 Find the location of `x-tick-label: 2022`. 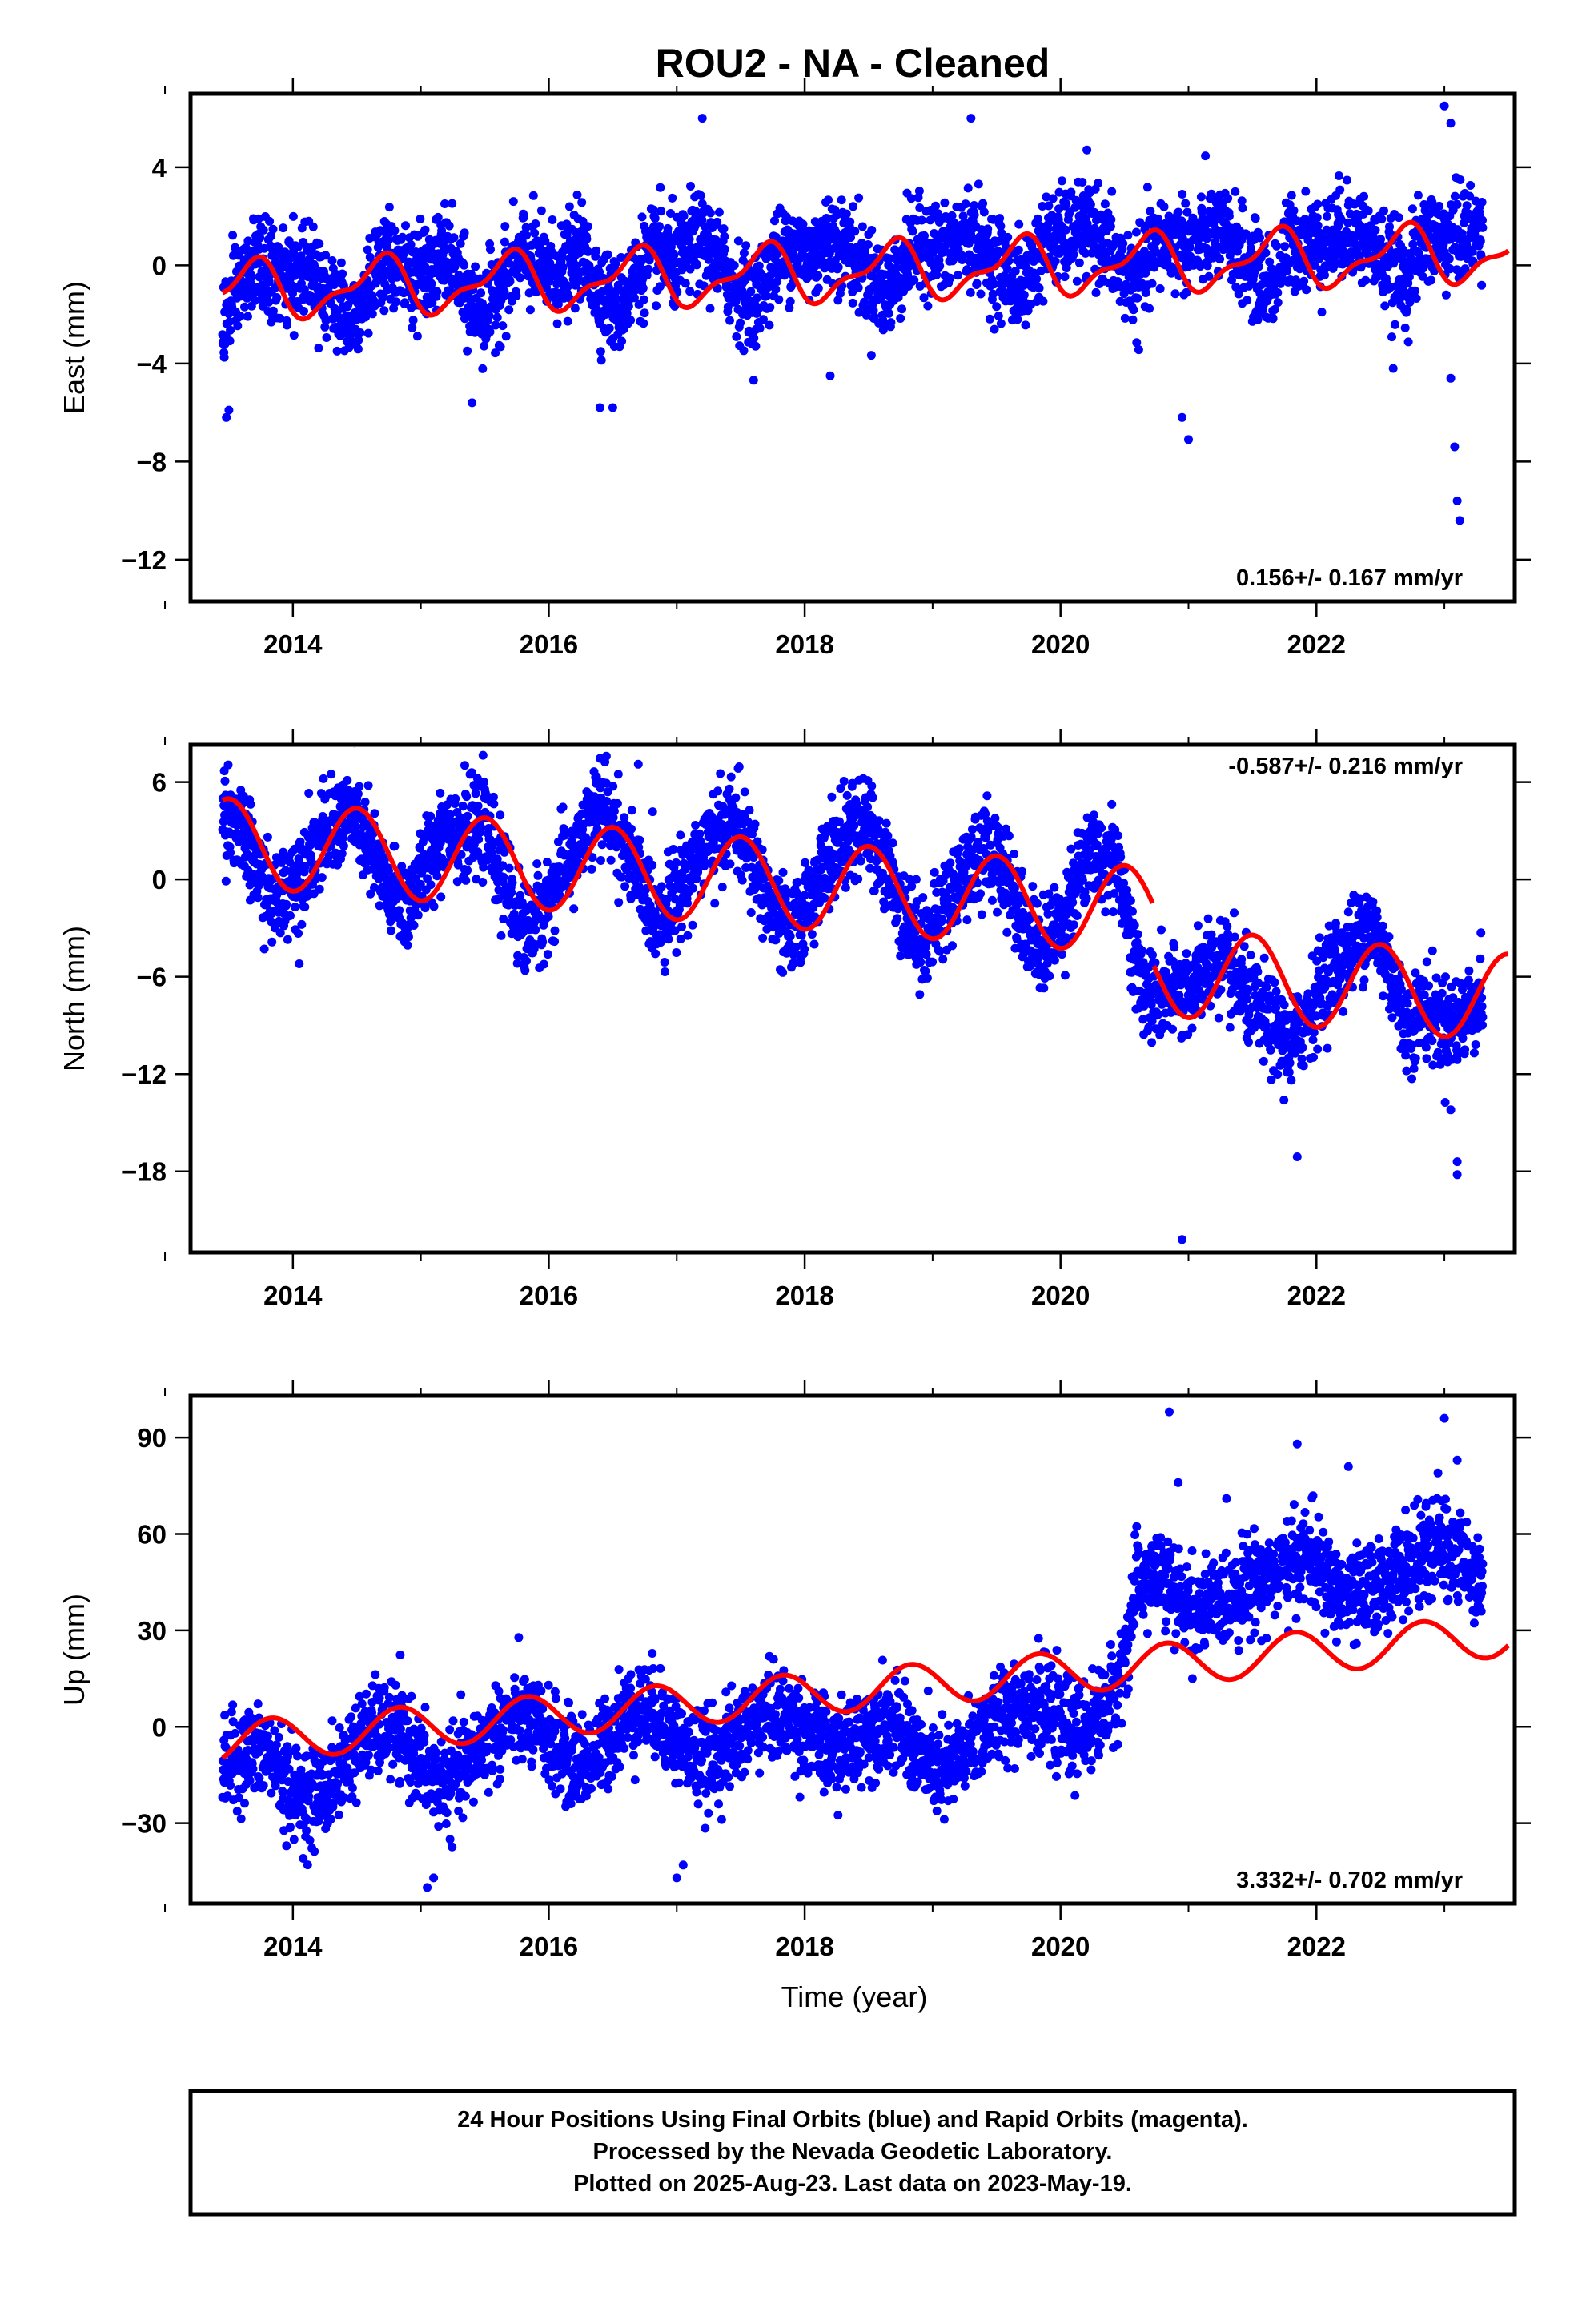

x-tick-label: 2022 is located at coordinates (1316, 644).